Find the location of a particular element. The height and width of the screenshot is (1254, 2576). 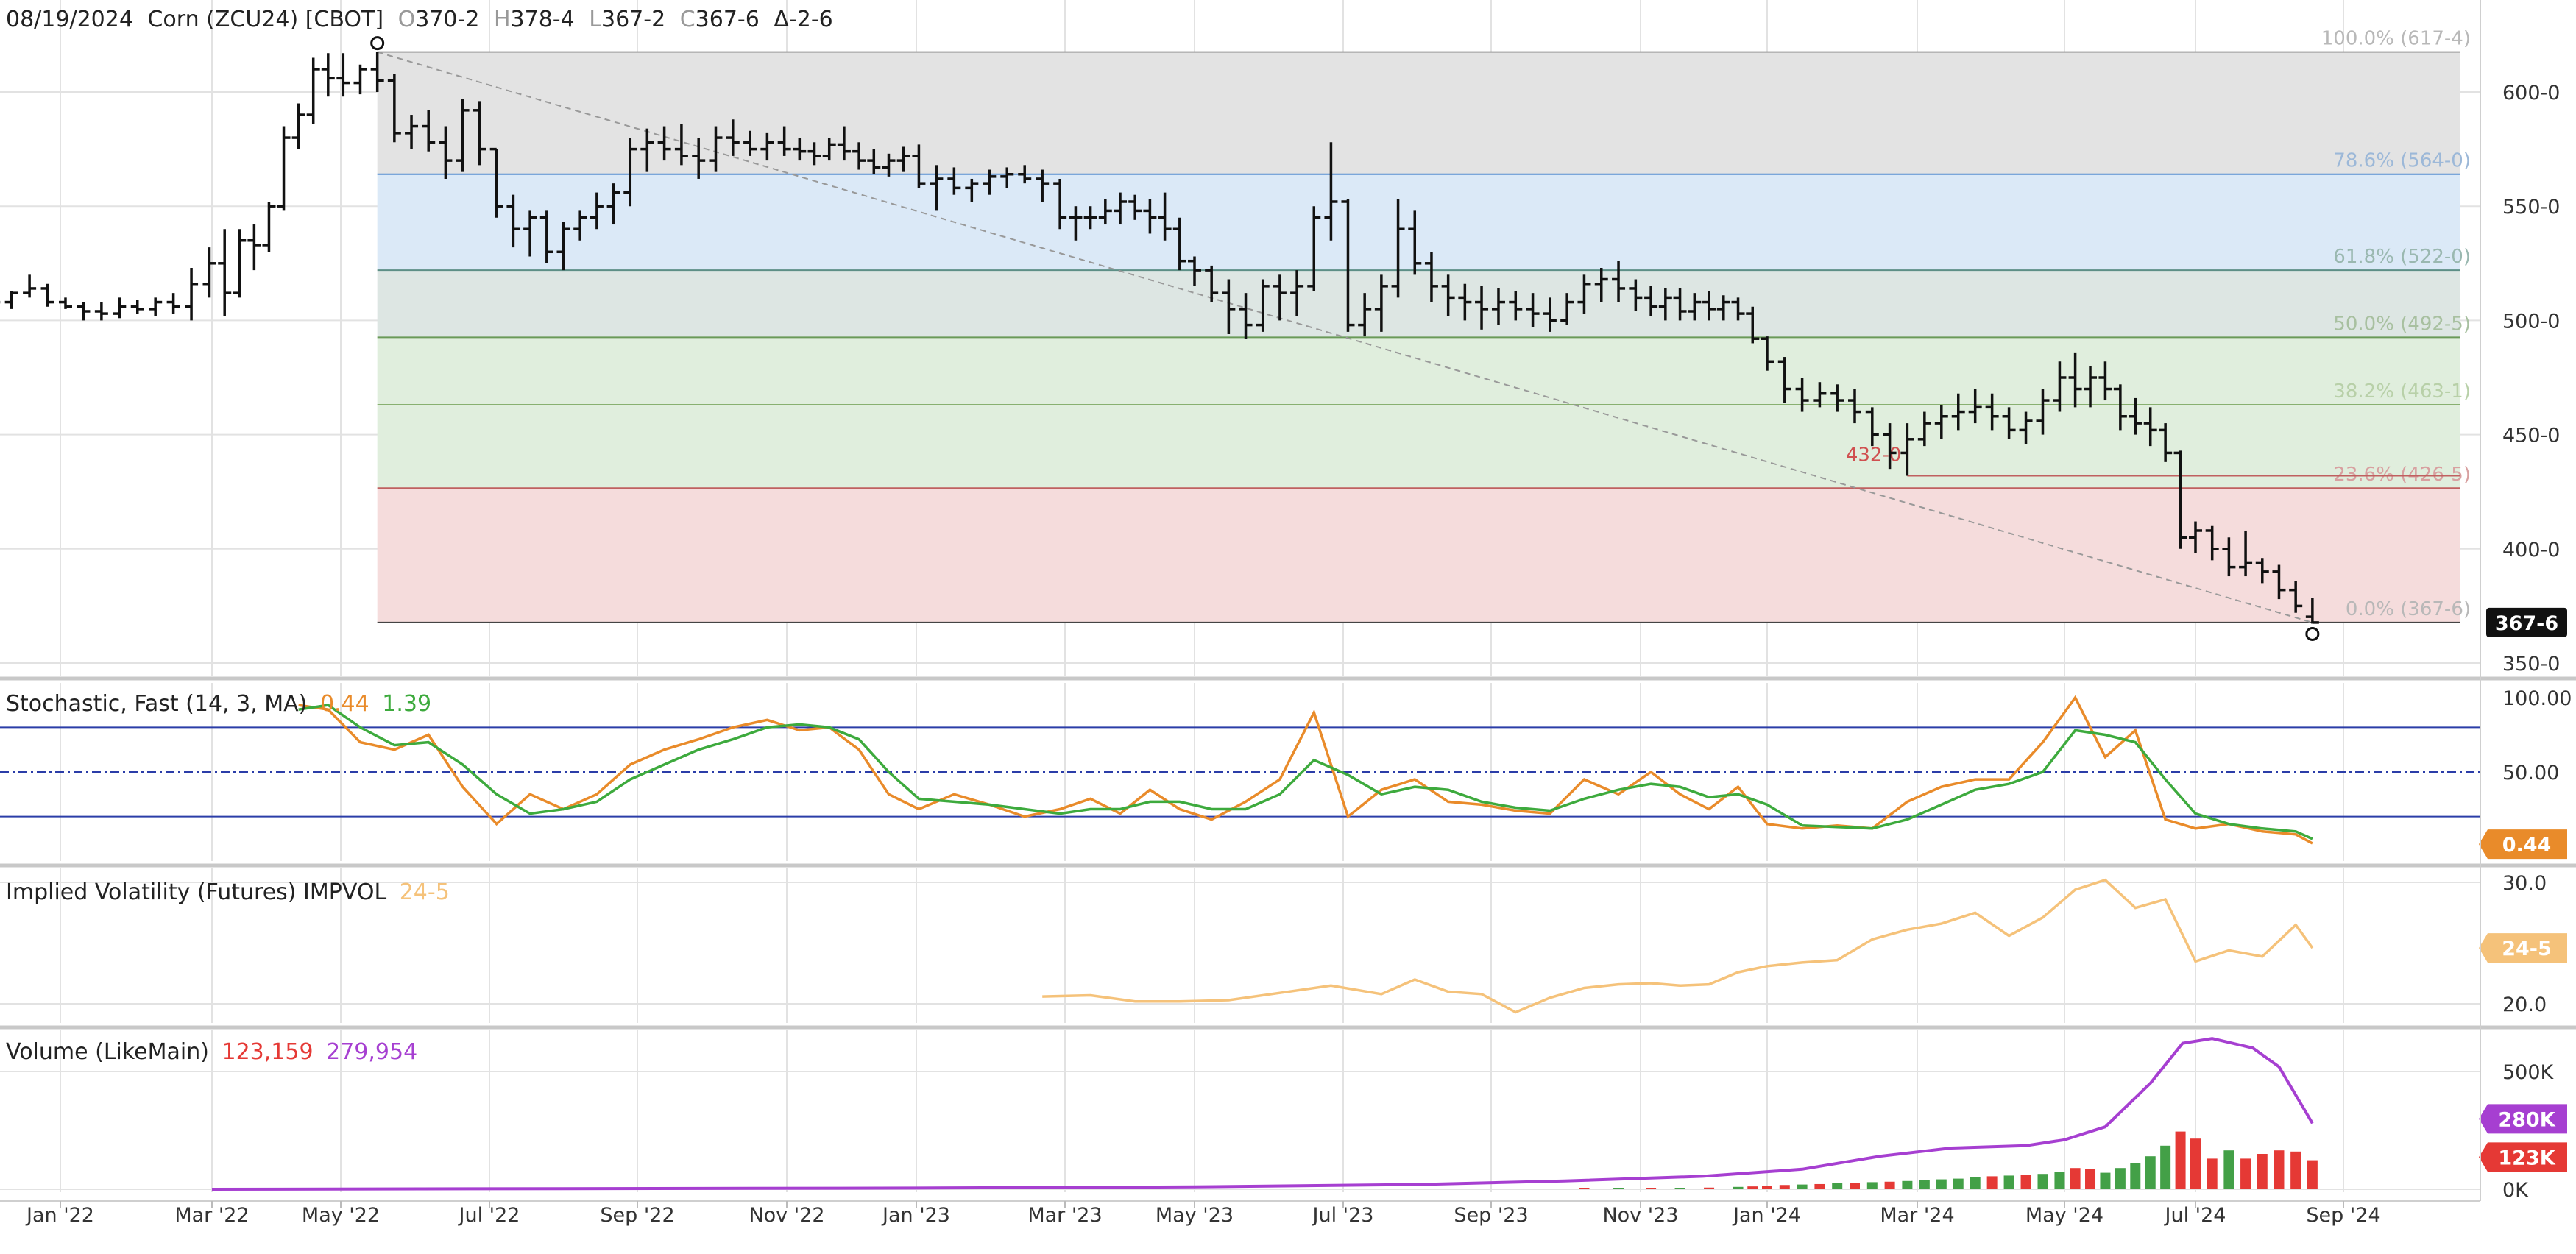

header-low-label: L is located at coordinates (595, 19).